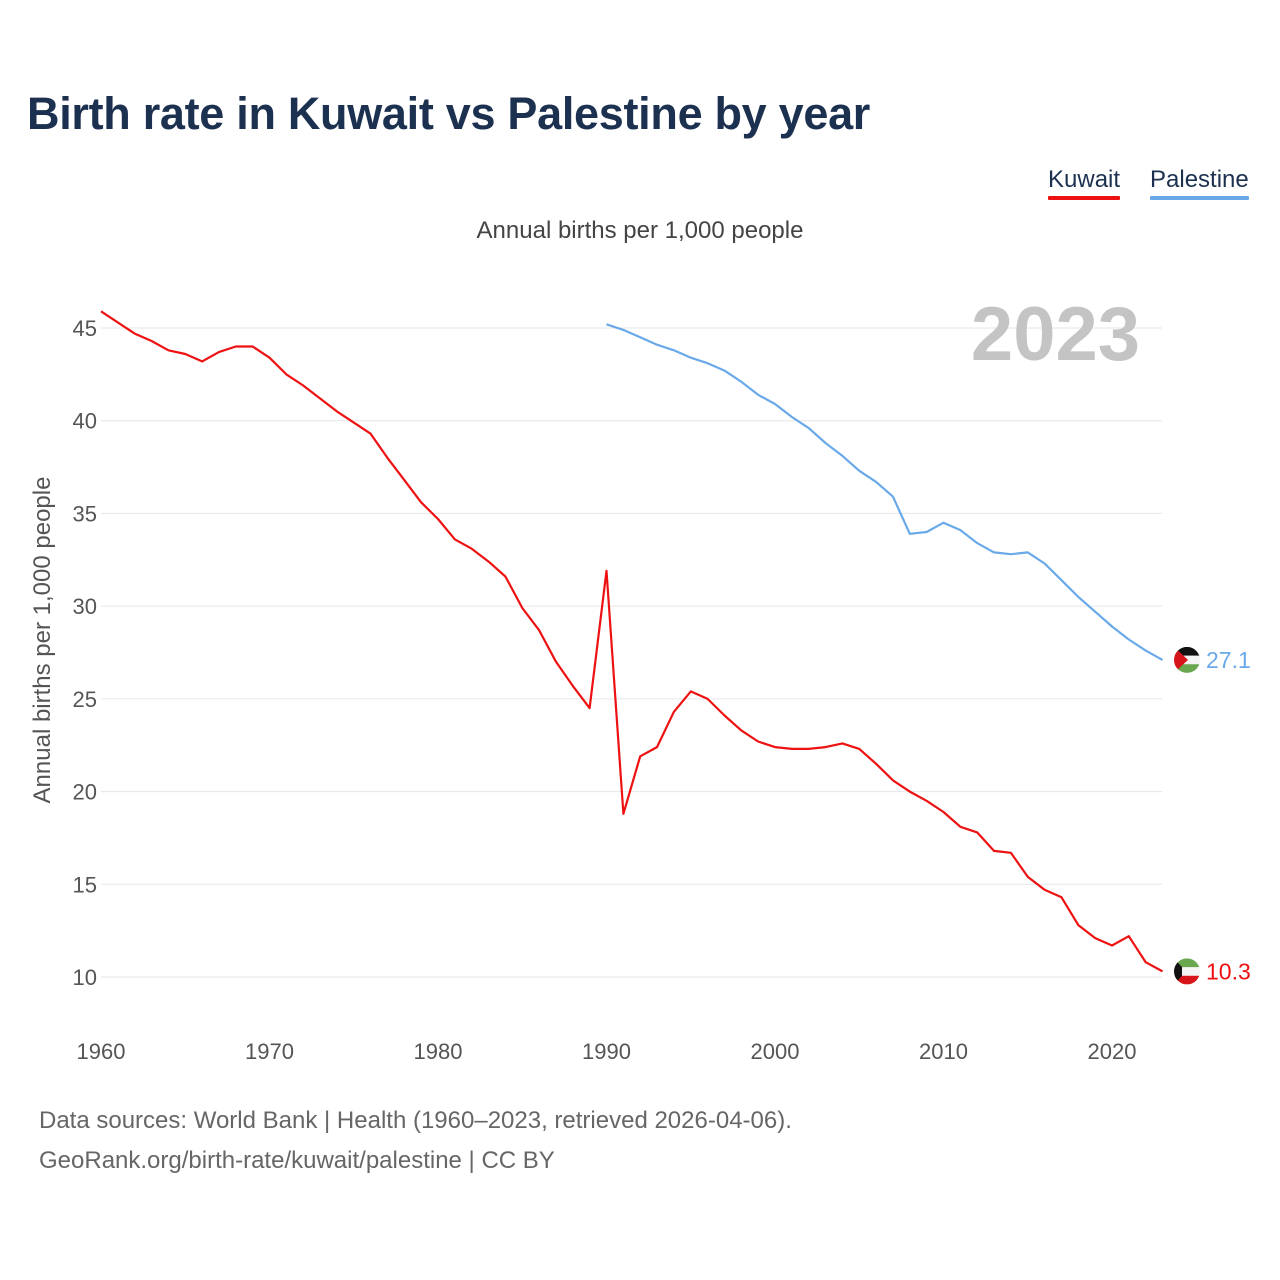 The image size is (1280, 1280). What do you see at coordinates (1199, 198) in the screenshot?
I see `legend-palestine-swatch` at bounding box center [1199, 198].